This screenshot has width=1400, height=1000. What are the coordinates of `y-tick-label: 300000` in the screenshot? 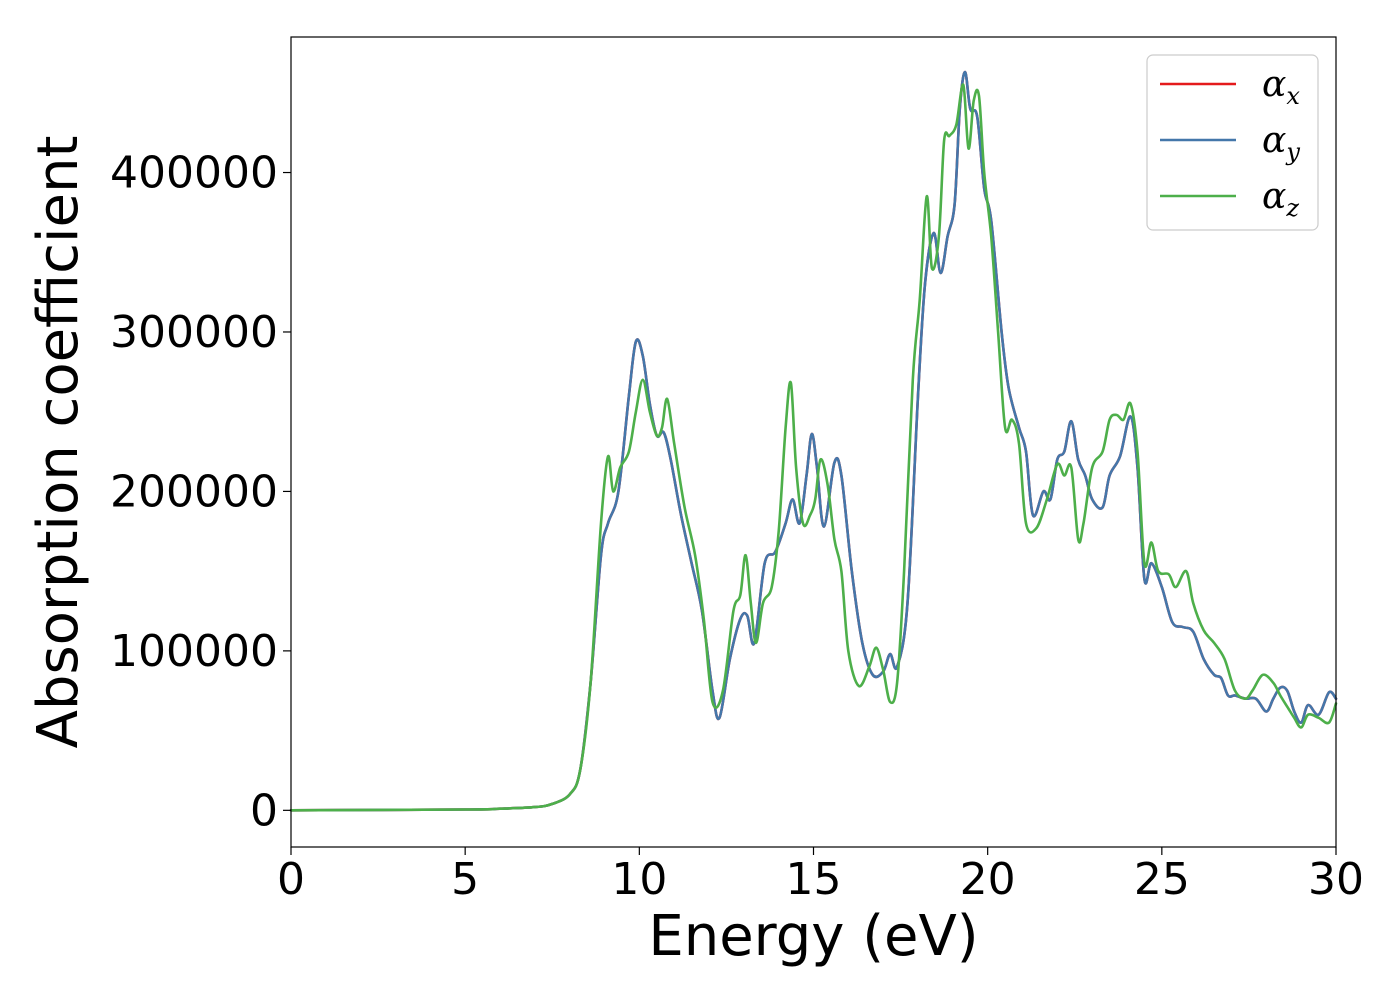 It's located at (194, 332).